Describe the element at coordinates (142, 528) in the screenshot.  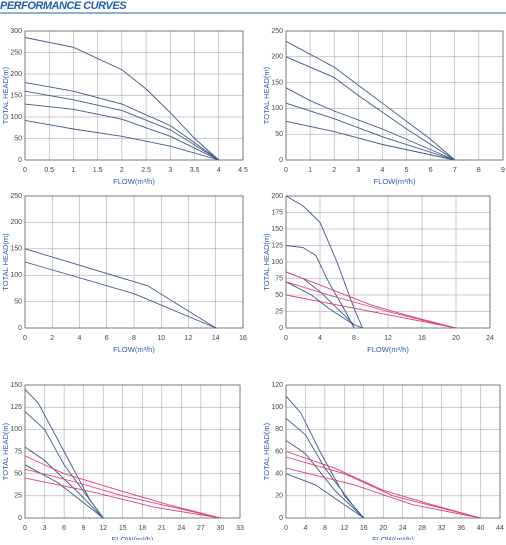
I see `x-tick-label: 18` at that location.